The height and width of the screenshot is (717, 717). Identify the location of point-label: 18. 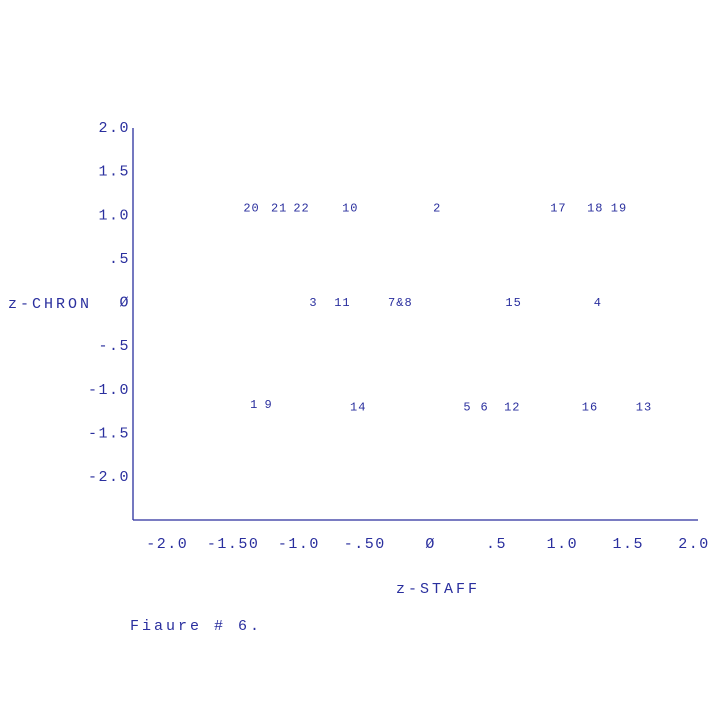
(595, 208).